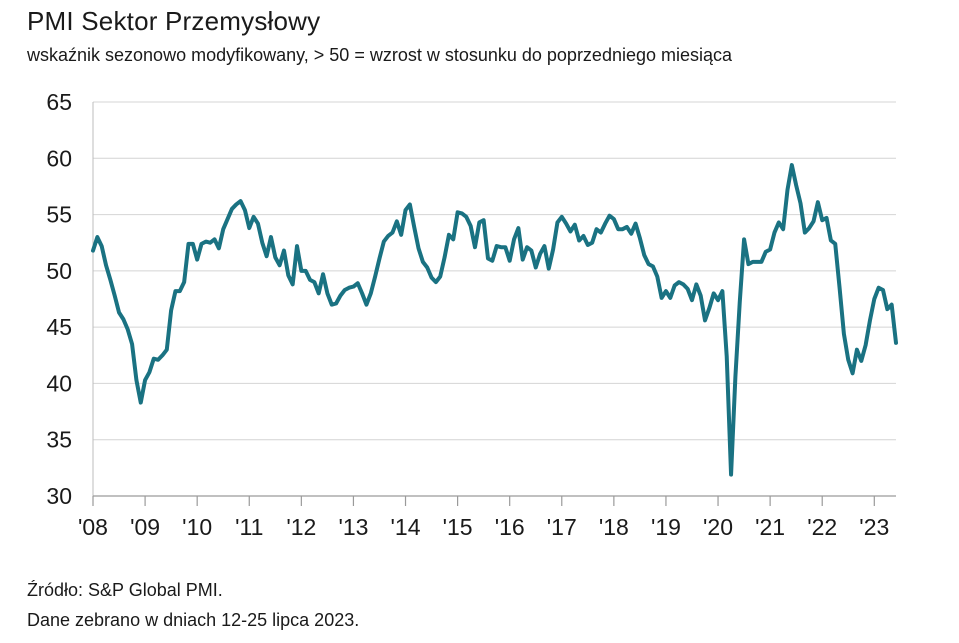  I want to click on collection-date-note: Dane zebrano w dniach 12-25 lipca 2023., so click(193, 620).